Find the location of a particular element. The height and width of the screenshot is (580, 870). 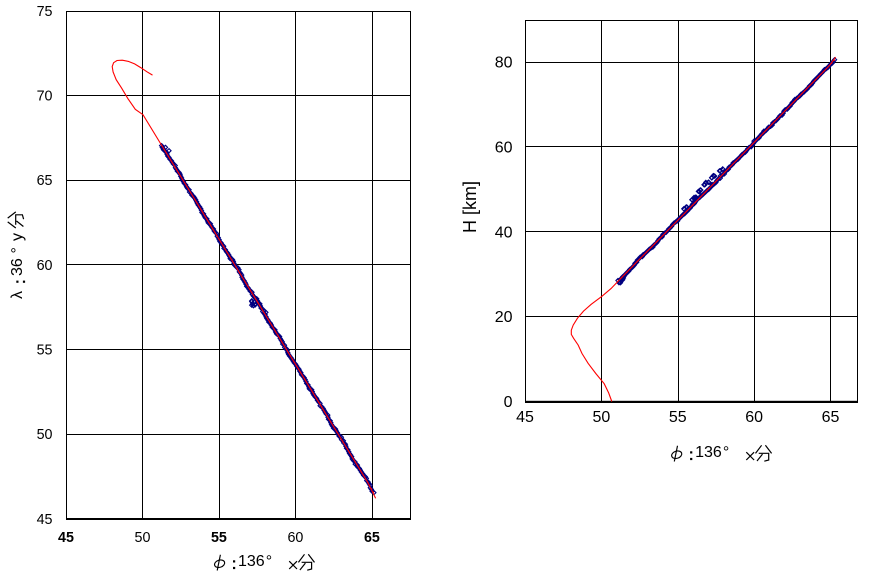

svg-text: 36 is located at coordinates (17, 267).